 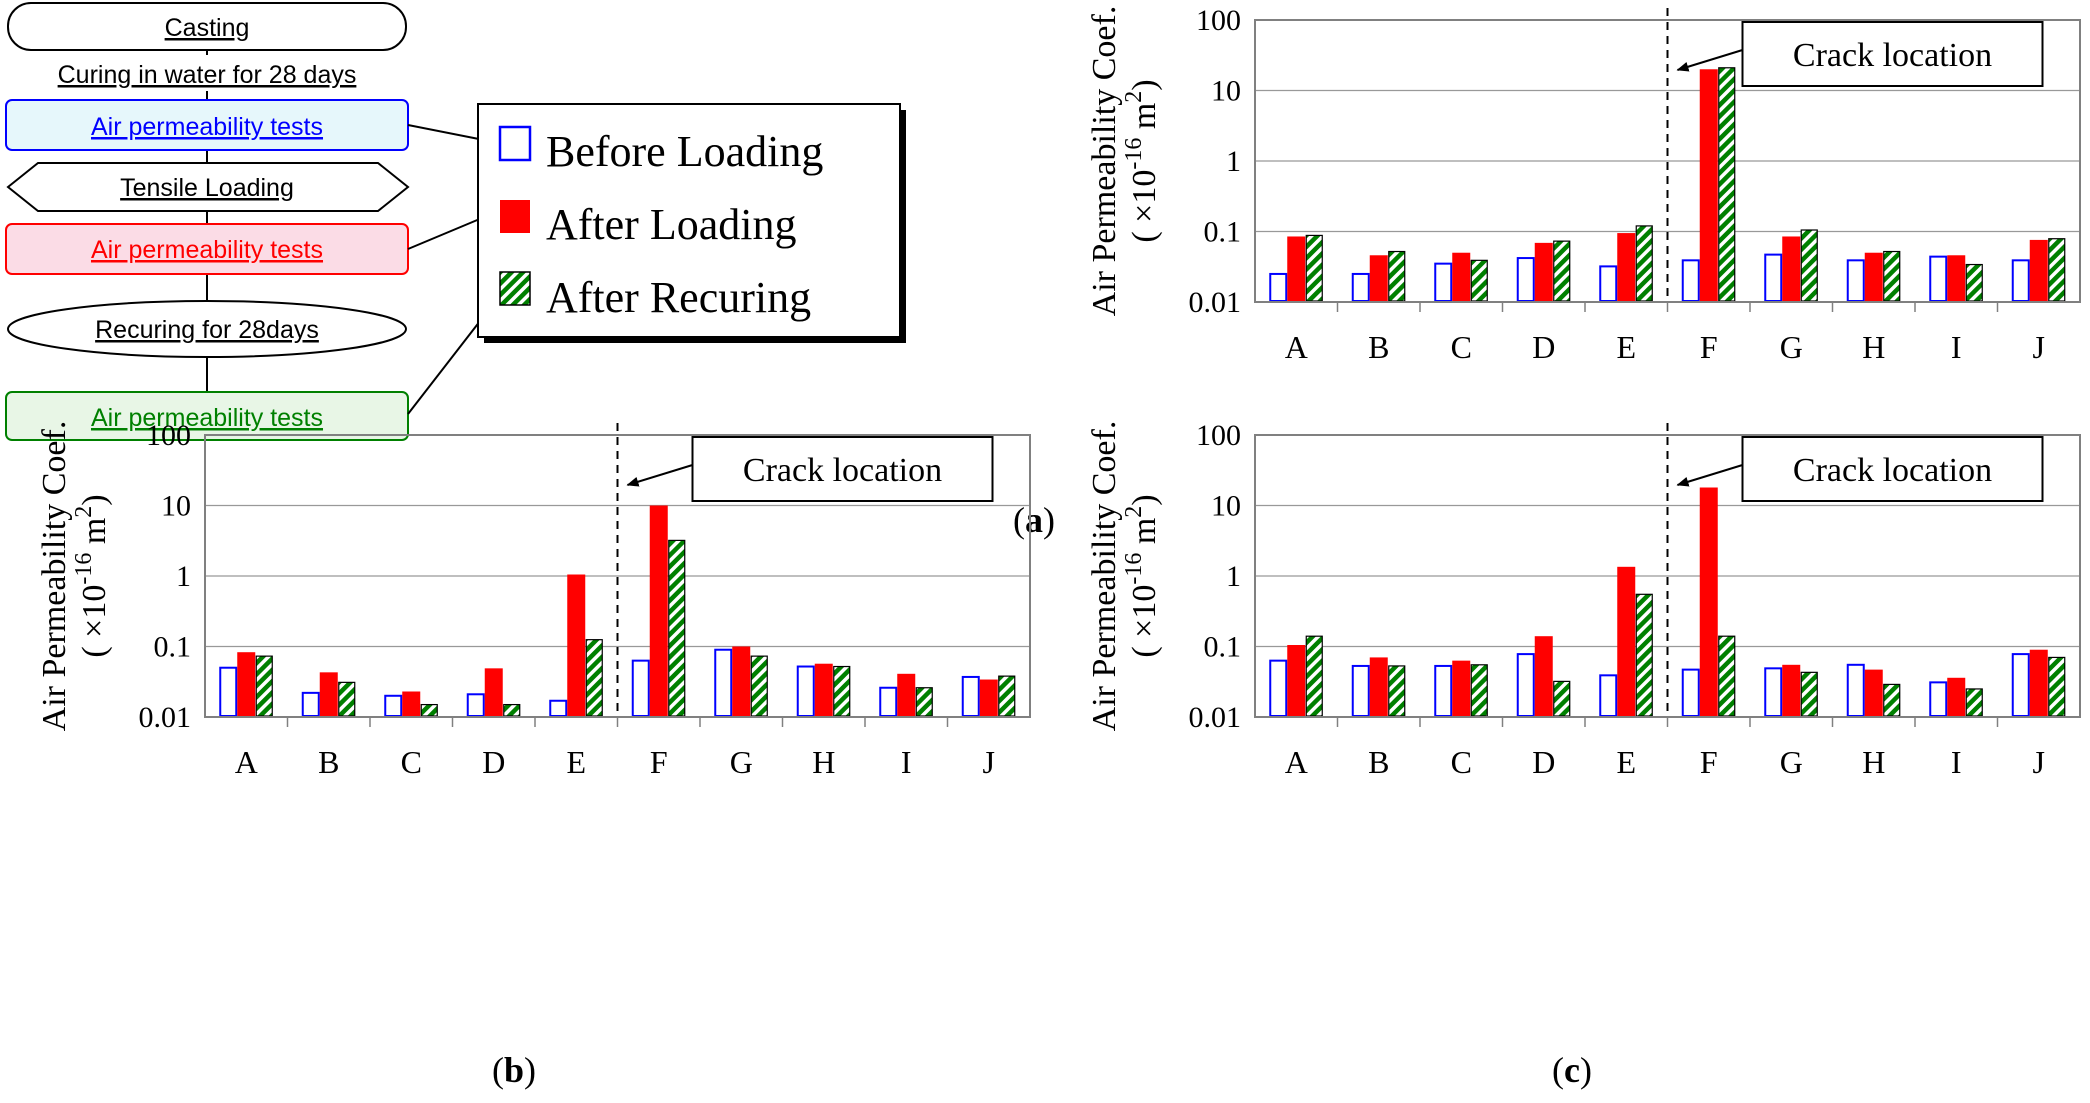 I want to click on panel-a-xtick-label-G: G, so click(x=1791, y=347).